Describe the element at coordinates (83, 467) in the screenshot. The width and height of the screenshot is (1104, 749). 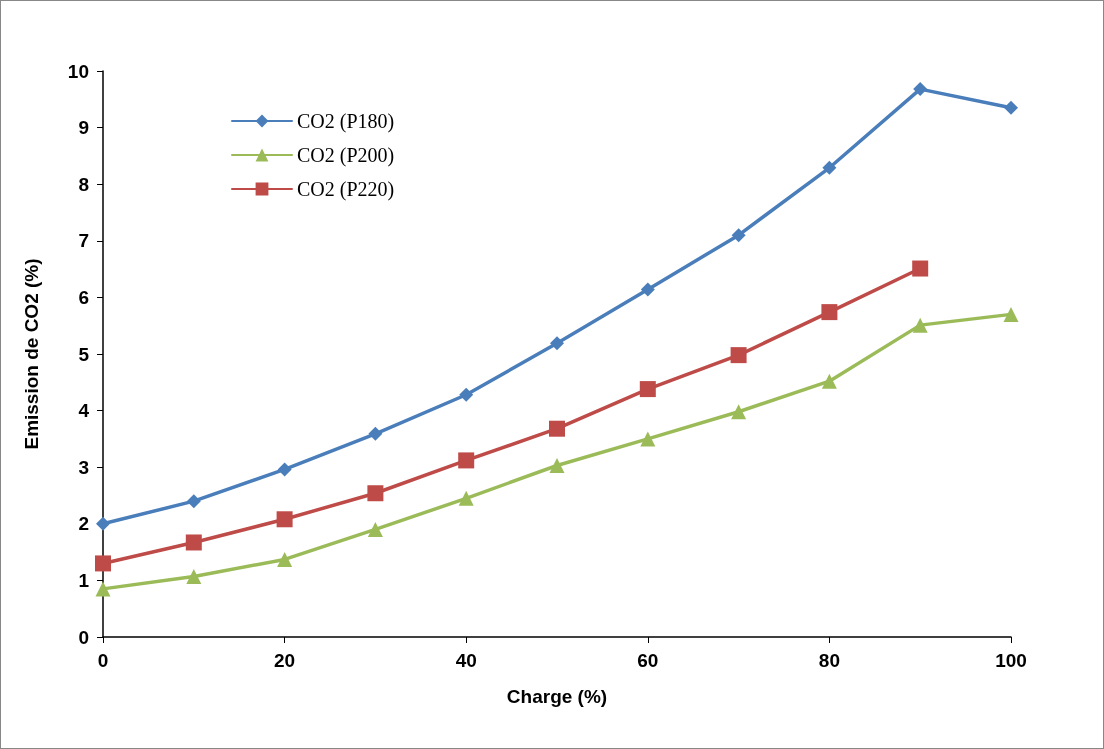
I see `y-tick-label: 3` at that location.